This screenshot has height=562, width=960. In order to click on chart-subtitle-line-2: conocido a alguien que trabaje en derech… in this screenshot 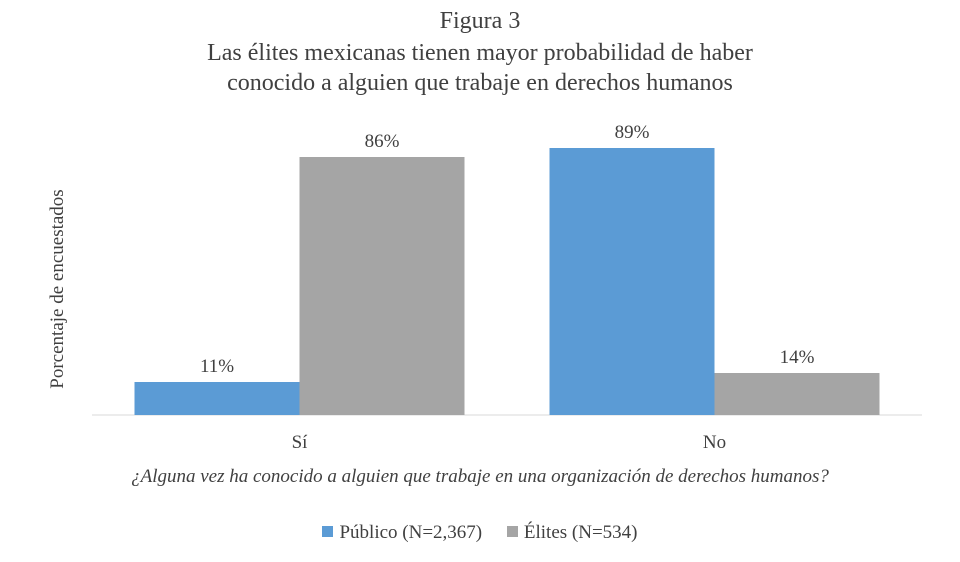, I will do `click(480, 83)`.